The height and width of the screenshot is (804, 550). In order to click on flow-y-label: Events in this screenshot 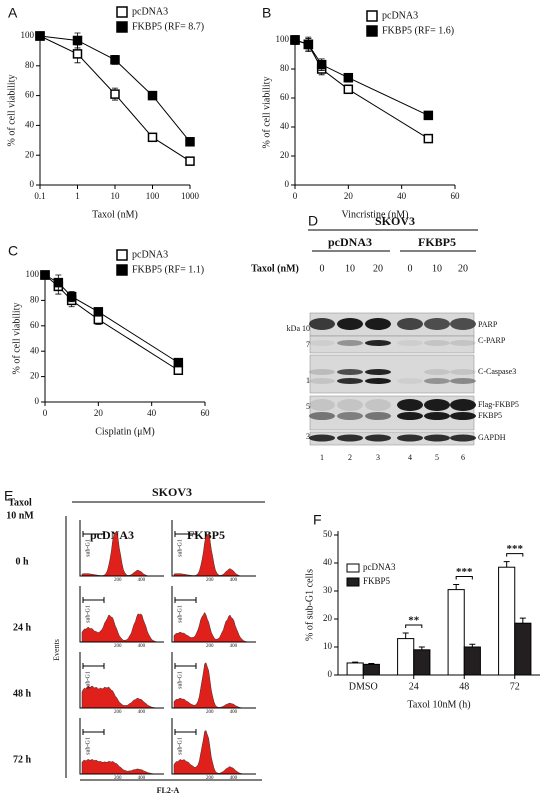, I will do `click(56, 650)`.